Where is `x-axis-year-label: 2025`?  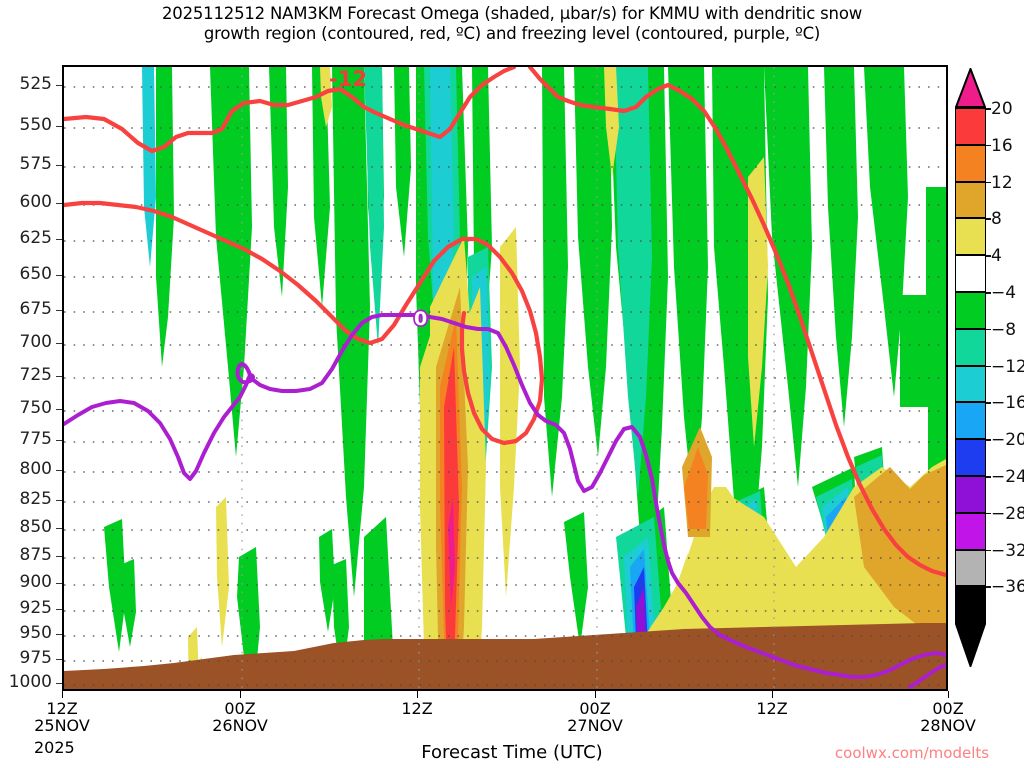
x-axis-year-label: 2025 is located at coordinates (54, 747).